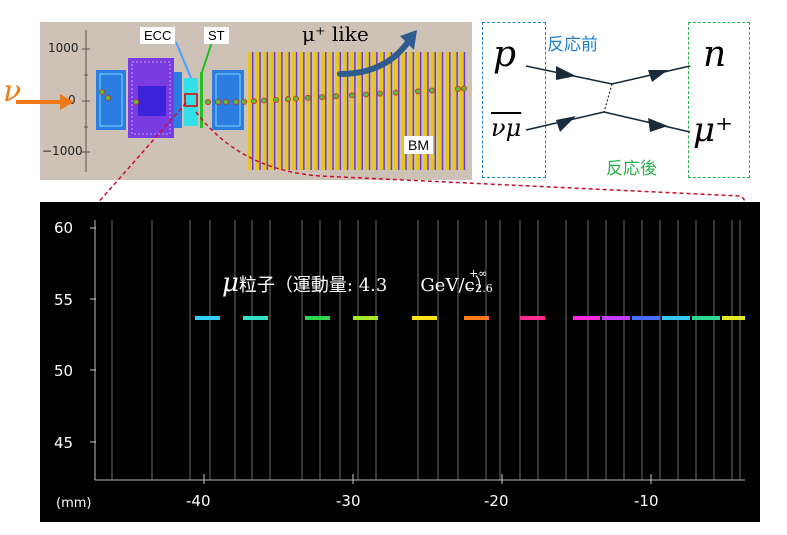 The image size is (787, 535). I want to click on before-reaction-box, so click(514, 100).